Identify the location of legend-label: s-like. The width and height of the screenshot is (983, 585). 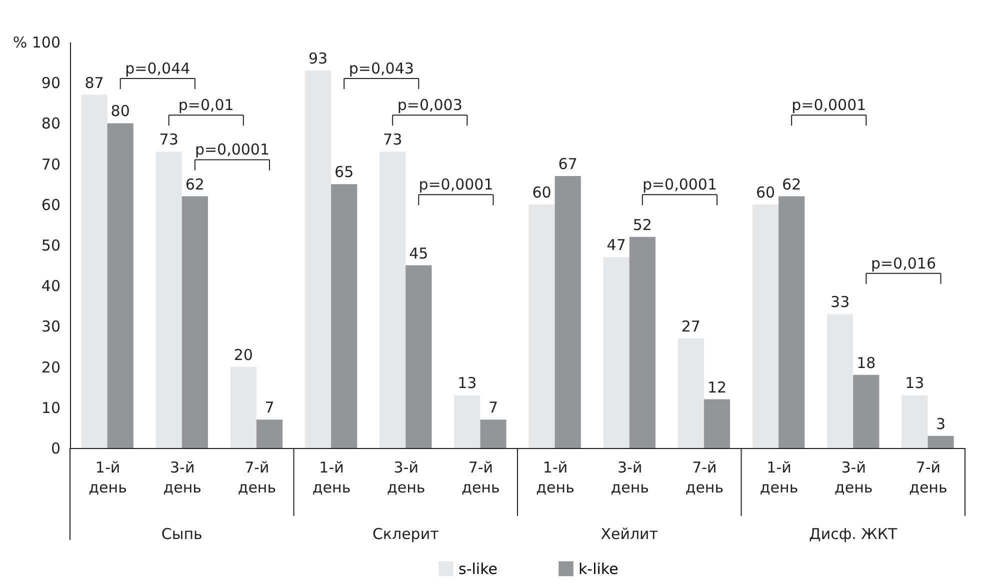
(478, 569).